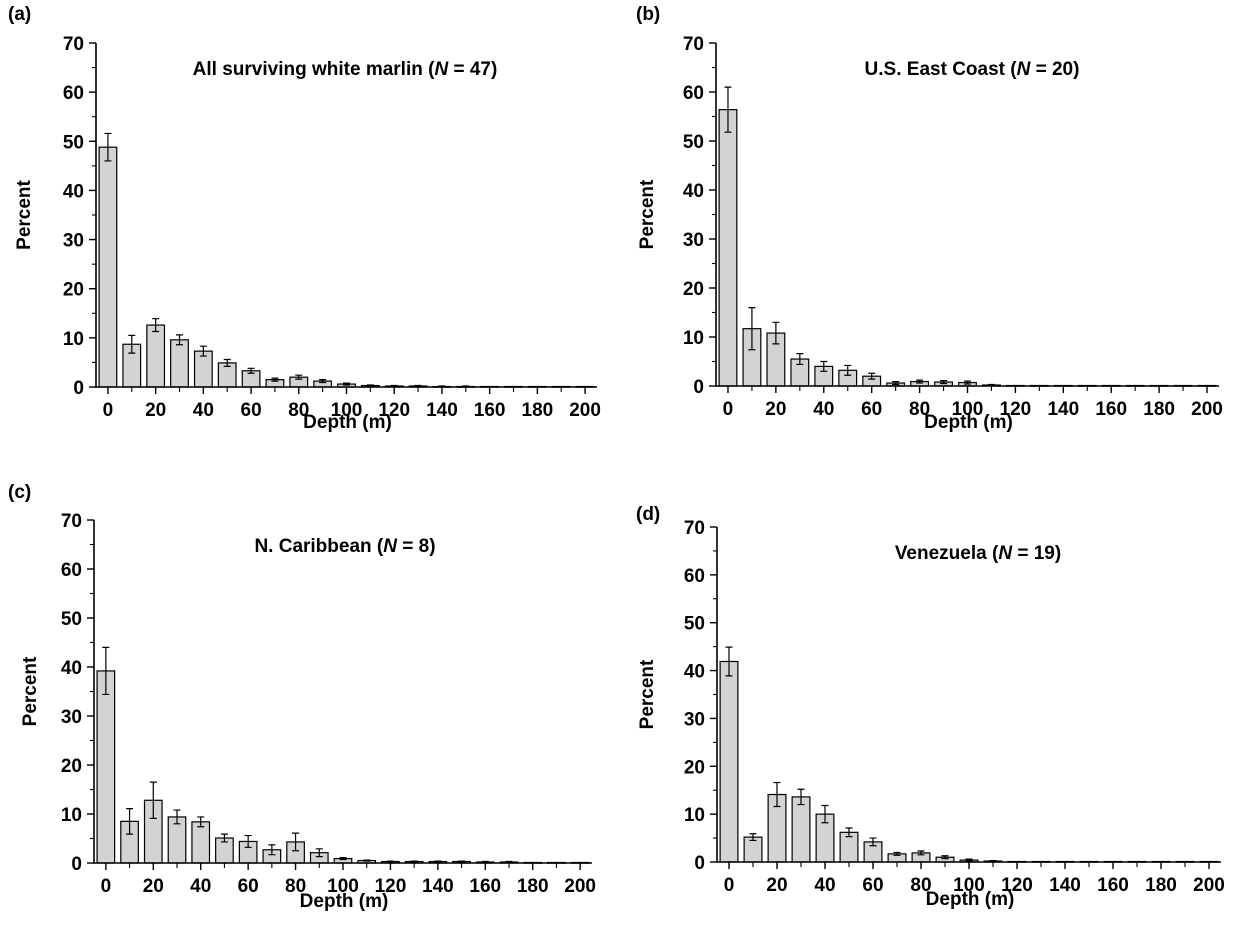 Image resolution: width=1241 pixels, height=943 pixels. What do you see at coordinates (73, 290) in the screenshot?
I see `panel-a-y-tick-label-20: 20` at bounding box center [73, 290].